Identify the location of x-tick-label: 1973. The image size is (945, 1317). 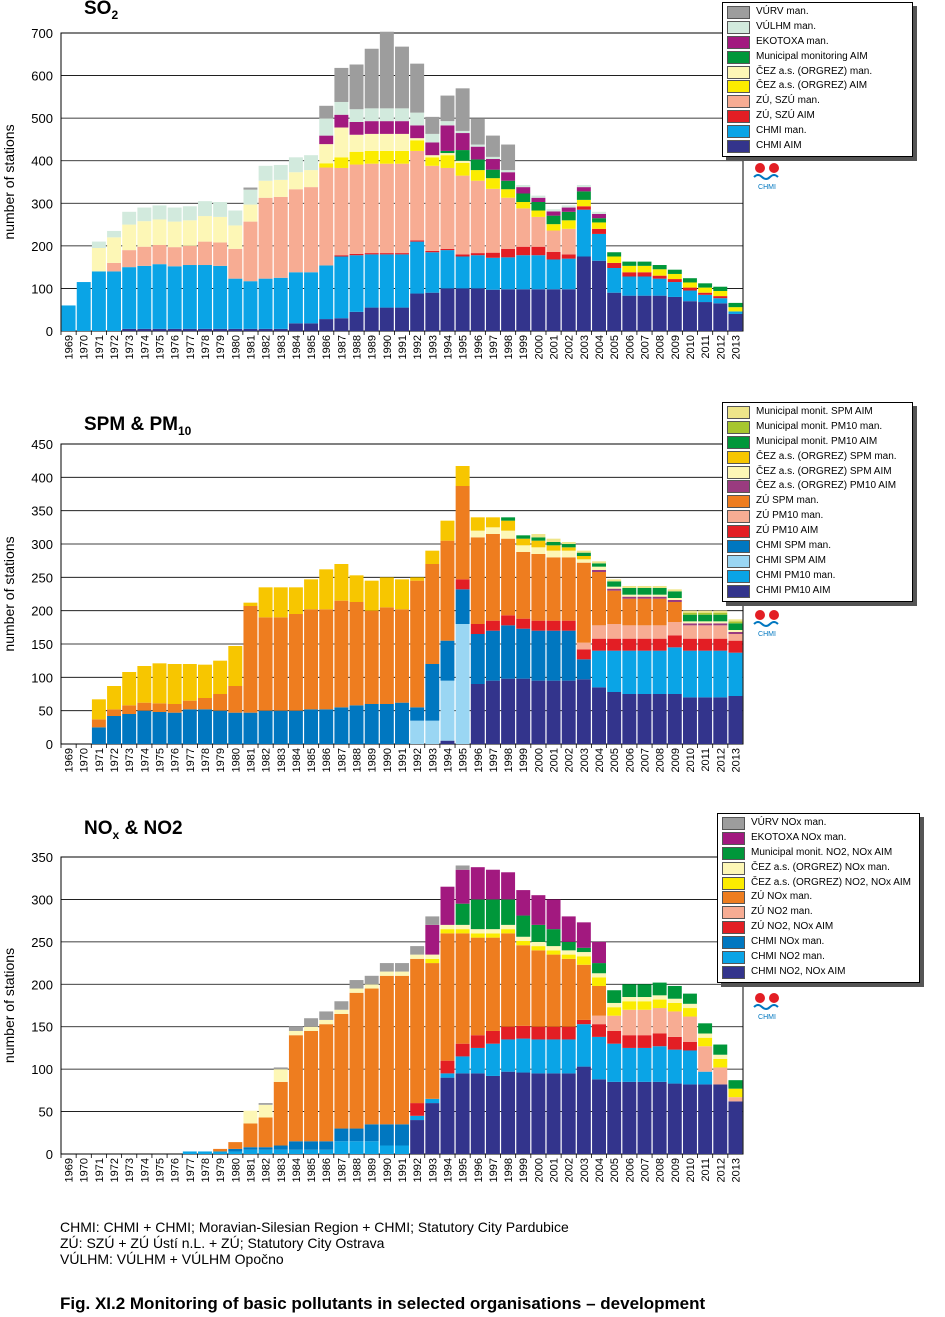
(130, 760).